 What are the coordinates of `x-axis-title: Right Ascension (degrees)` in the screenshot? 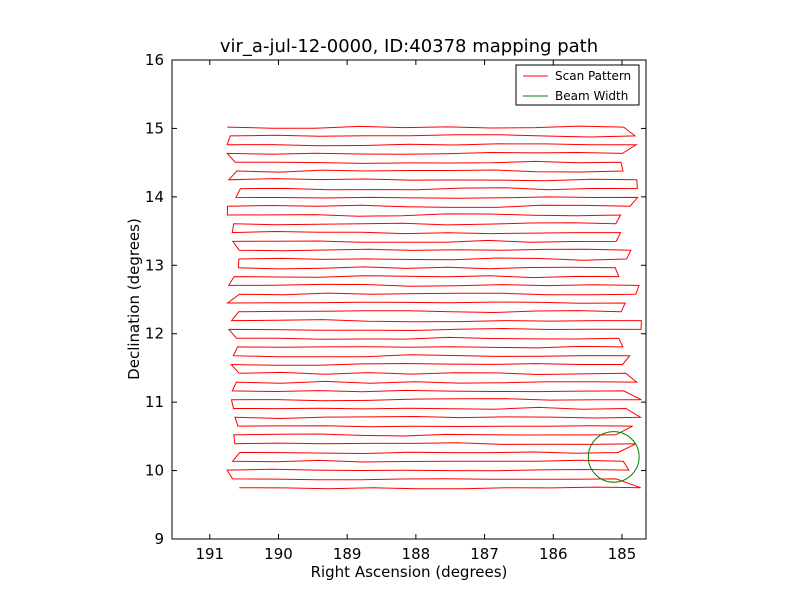 It's located at (409, 572).